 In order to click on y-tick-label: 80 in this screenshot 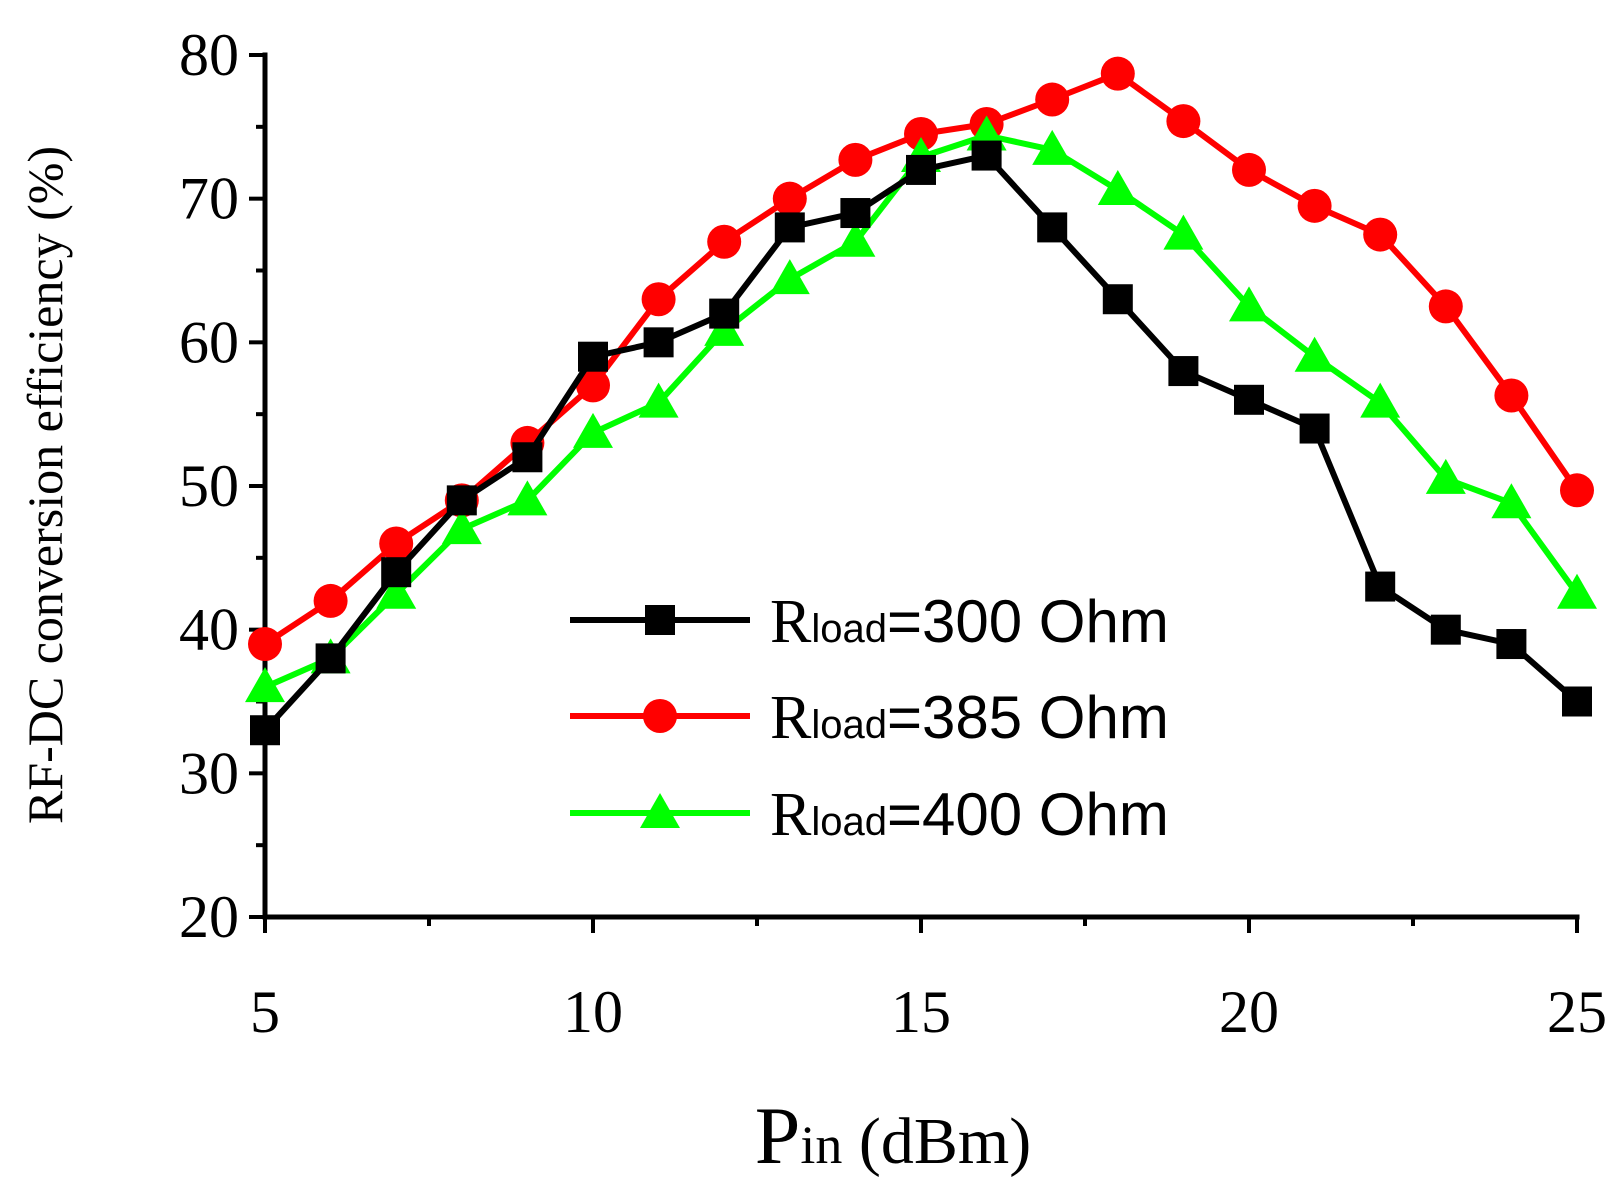, I will do `click(209, 55)`.